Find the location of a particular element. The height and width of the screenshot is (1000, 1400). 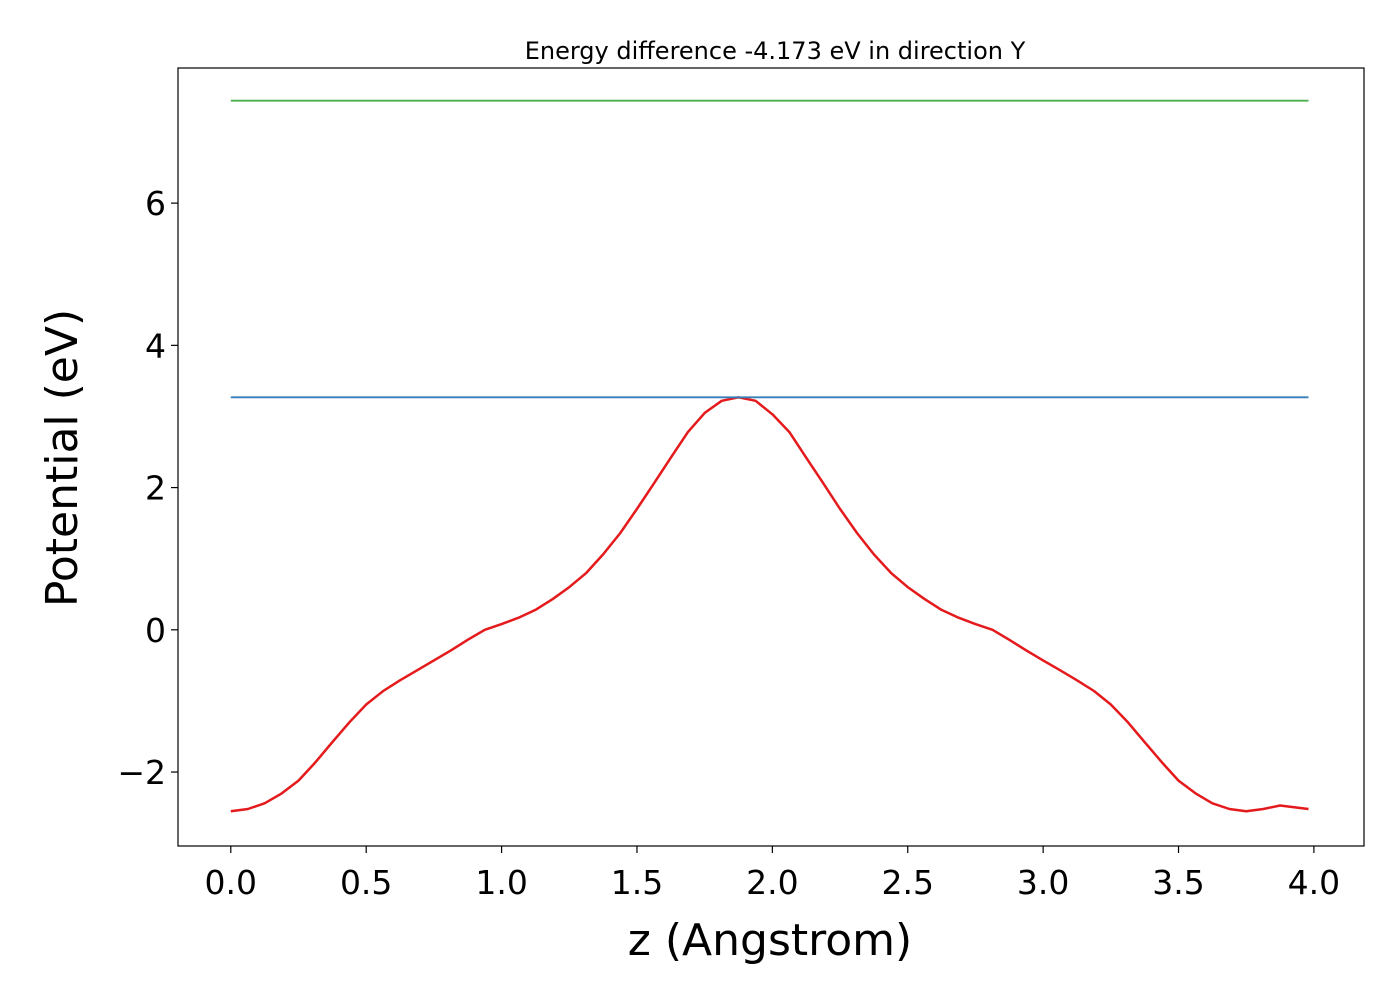

x-tick-label: 1.0 is located at coordinates (501, 882).